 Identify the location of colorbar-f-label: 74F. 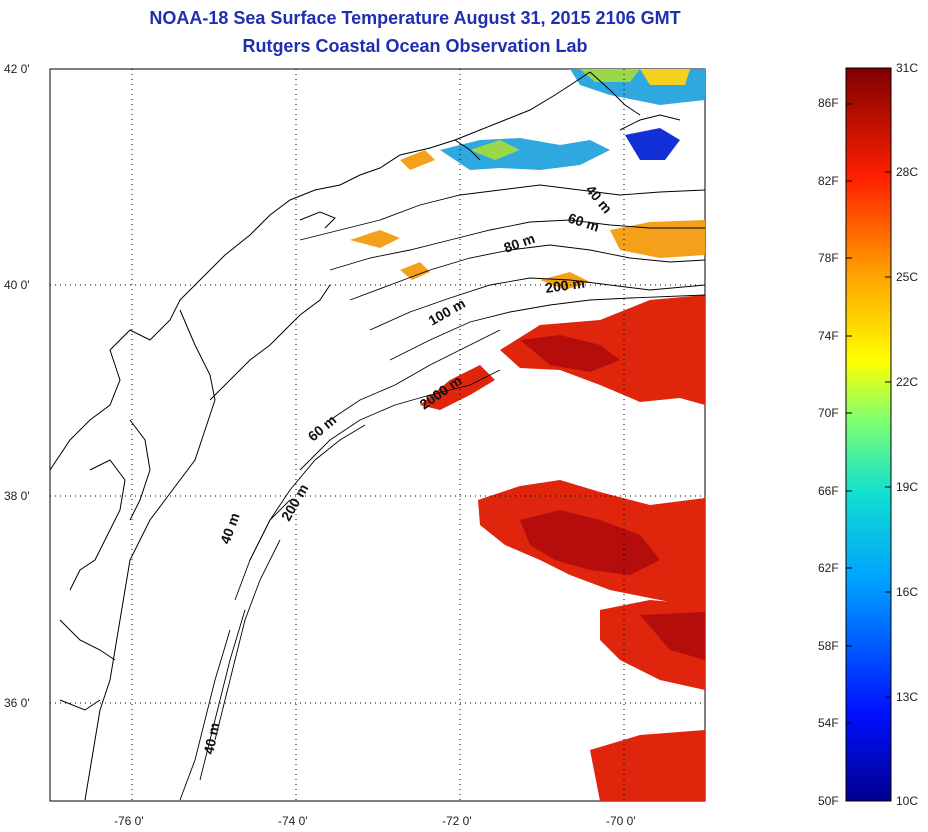
(828, 336).